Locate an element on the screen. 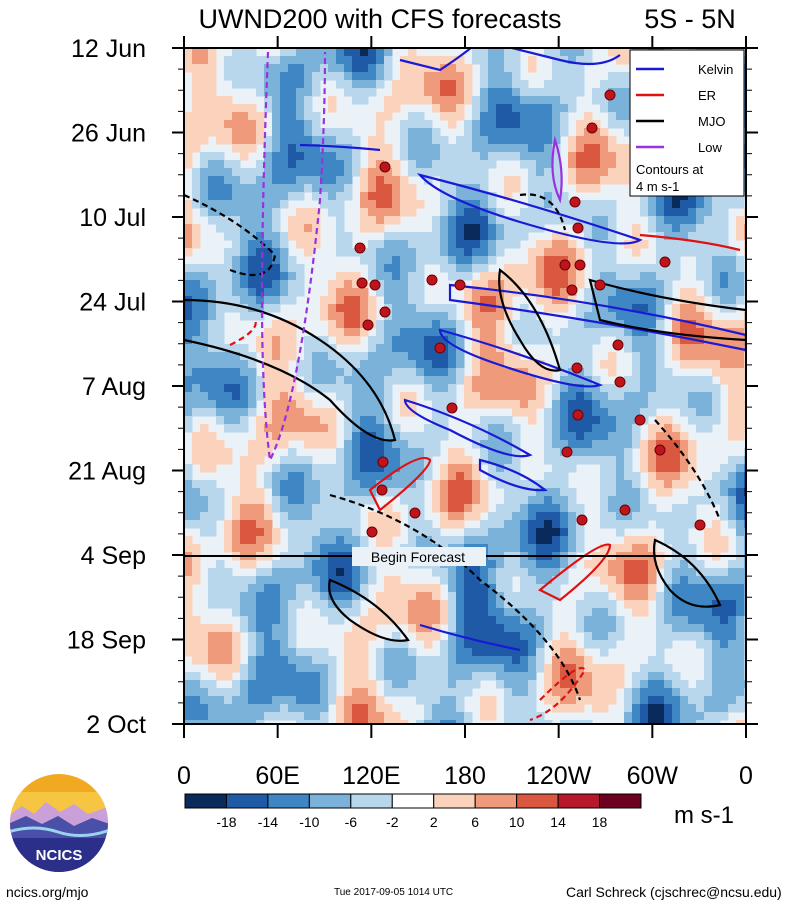 The width and height of the screenshot is (809, 907). footer-site: ncics.org/mjo is located at coordinates (47, 892).